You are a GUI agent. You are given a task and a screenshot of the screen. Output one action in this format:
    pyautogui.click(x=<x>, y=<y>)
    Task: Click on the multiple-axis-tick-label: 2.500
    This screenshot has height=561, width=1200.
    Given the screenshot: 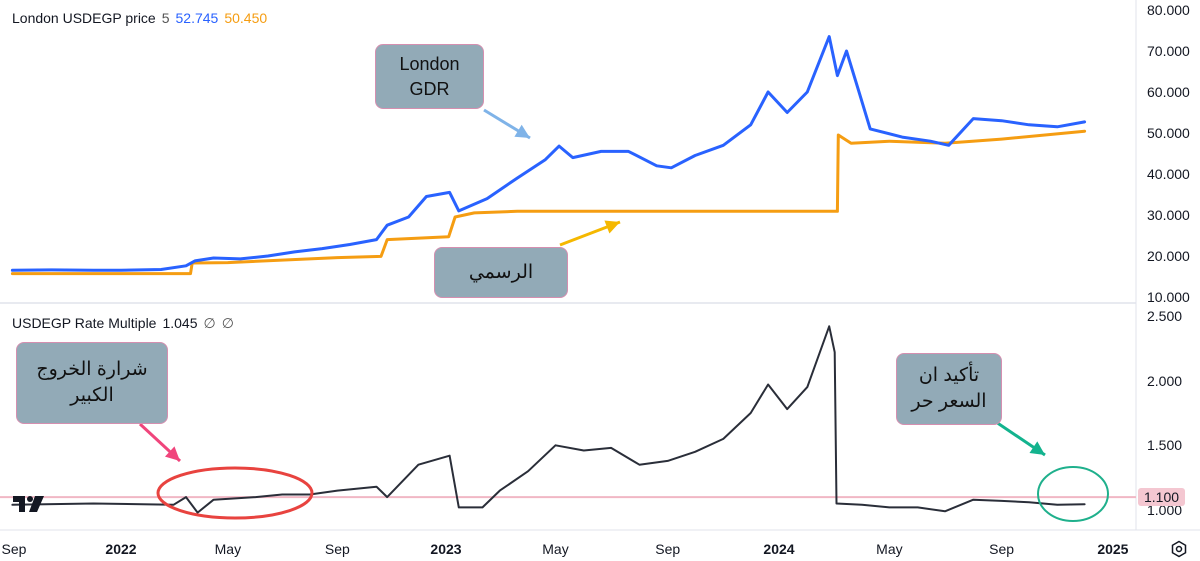 What is the action you would take?
    pyautogui.click(x=1165, y=316)
    